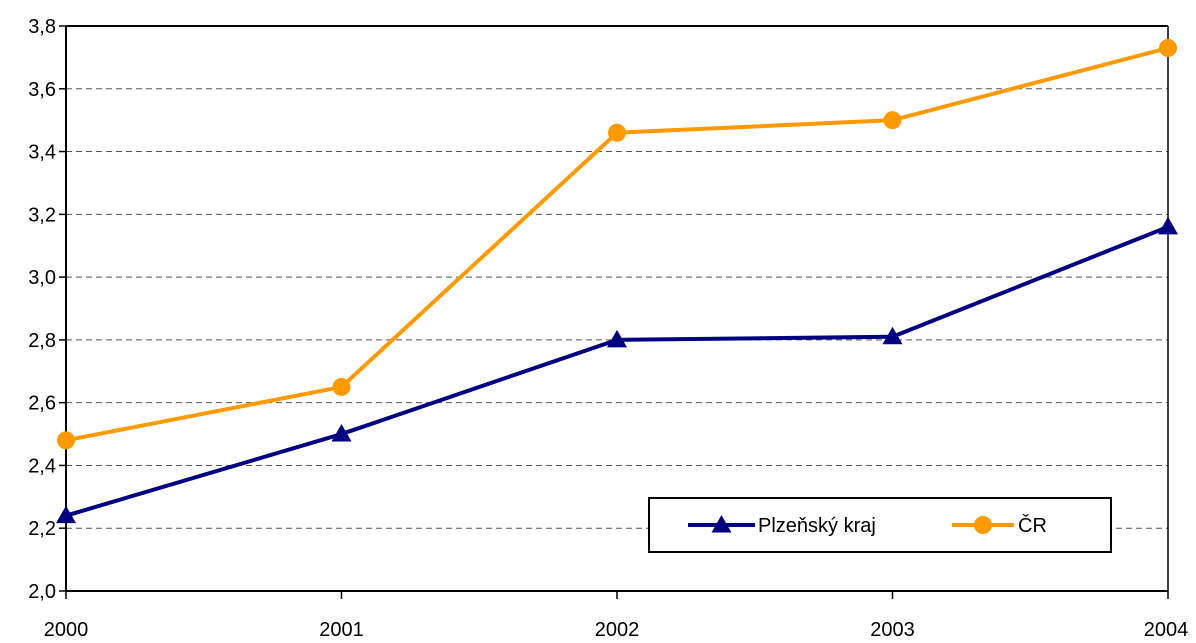  Describe the element at coordinates (42, 529) in the screenshot. I see `y-tick-label: 2,2` at that location.